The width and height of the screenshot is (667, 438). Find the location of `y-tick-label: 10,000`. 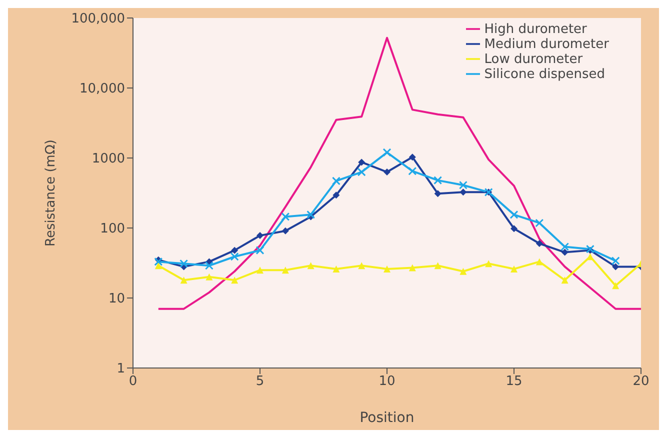

y-tick-label: 10,000 is located at coordinates (102, 89).